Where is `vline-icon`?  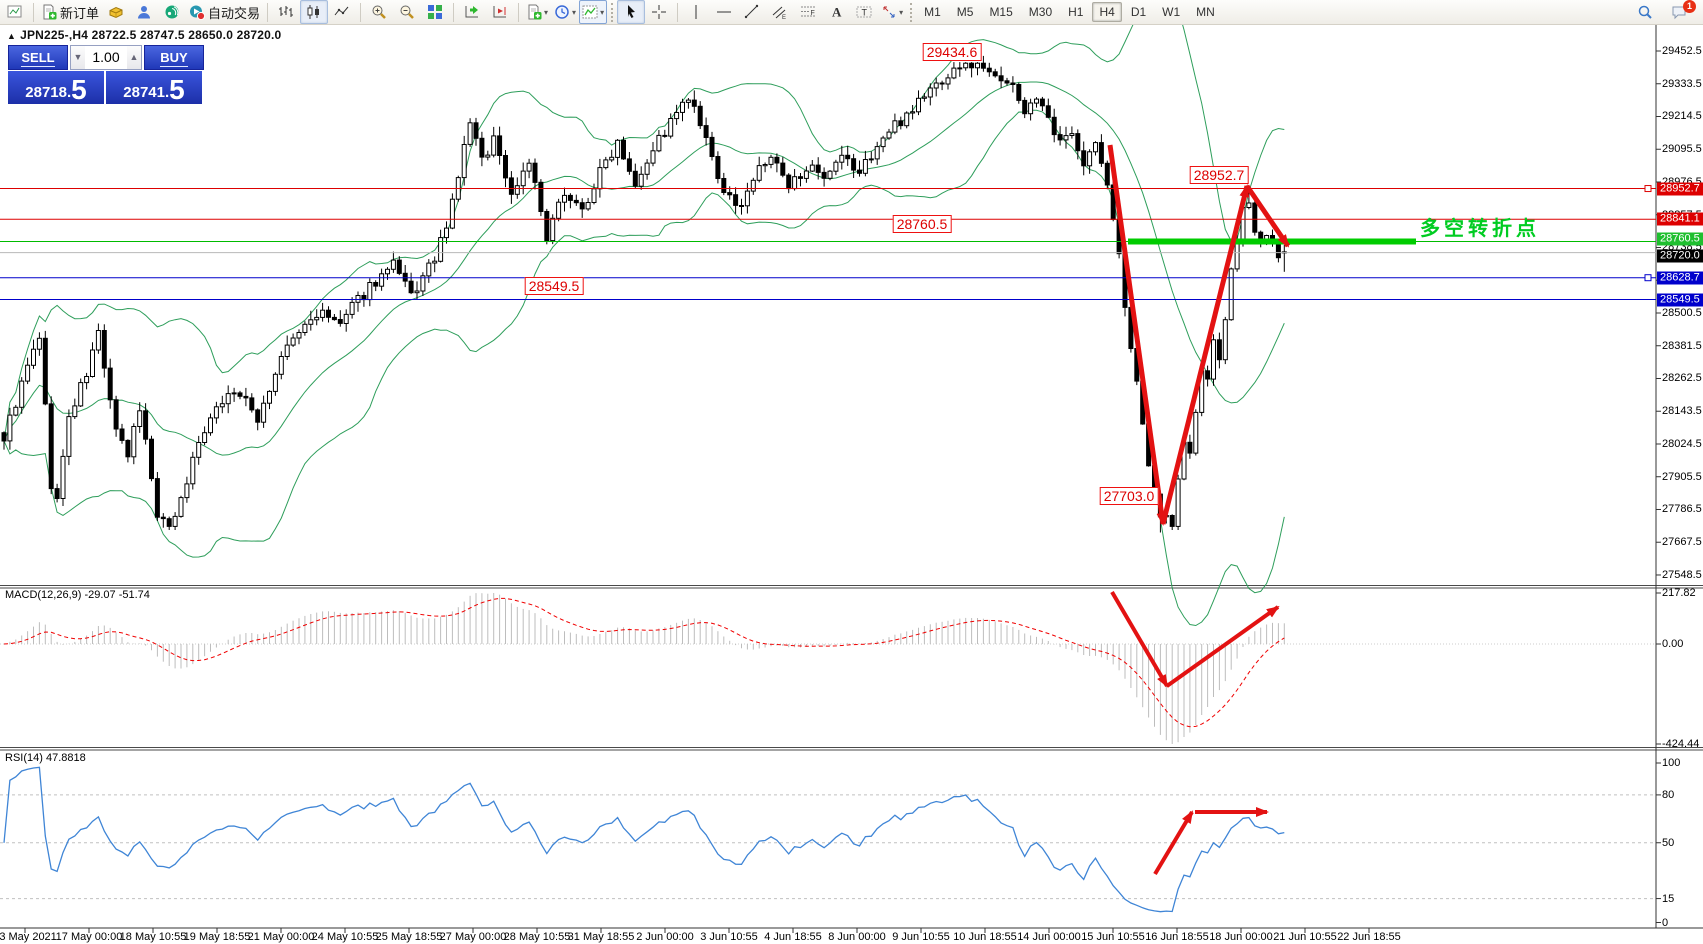
vline-icon is located at coordinates (696, 12).